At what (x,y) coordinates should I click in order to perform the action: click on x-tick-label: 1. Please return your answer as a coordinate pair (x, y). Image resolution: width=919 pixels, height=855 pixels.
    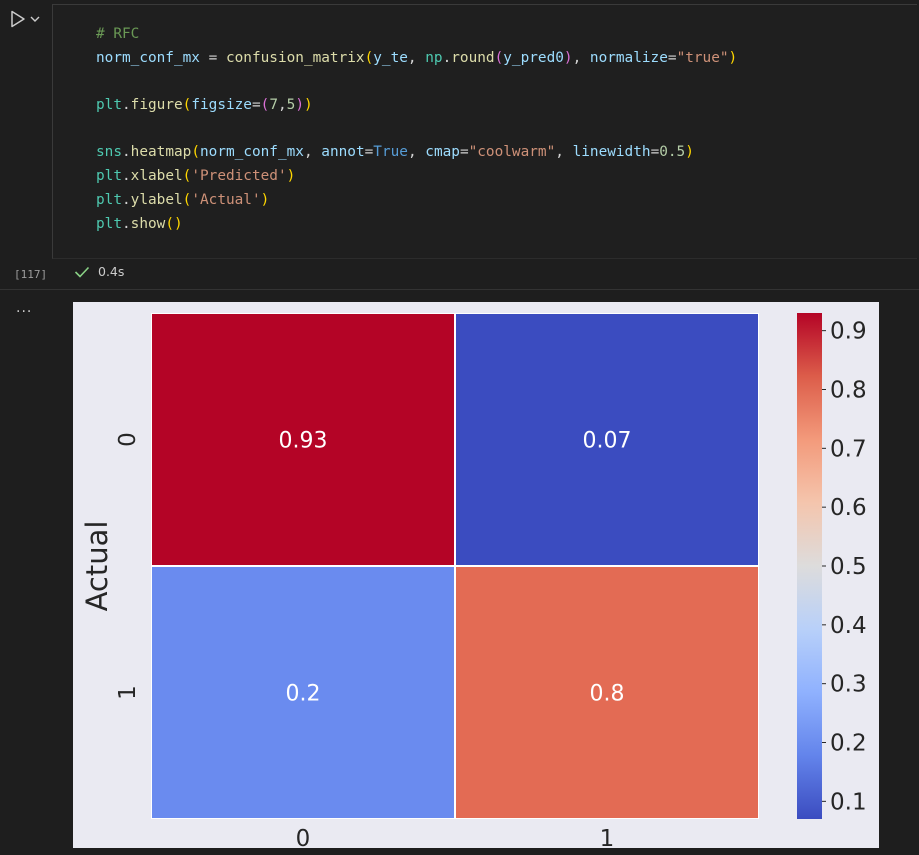
    Looking at the image, I should click on (607, 837).